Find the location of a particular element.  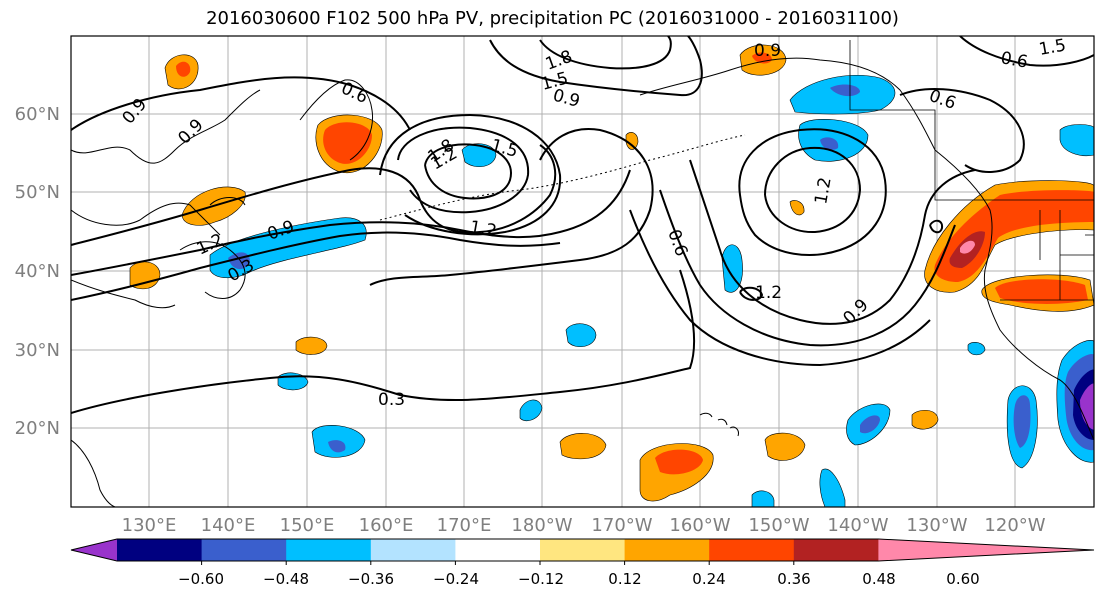

pv-contour-1.2 is located at coordinates (351, 222).